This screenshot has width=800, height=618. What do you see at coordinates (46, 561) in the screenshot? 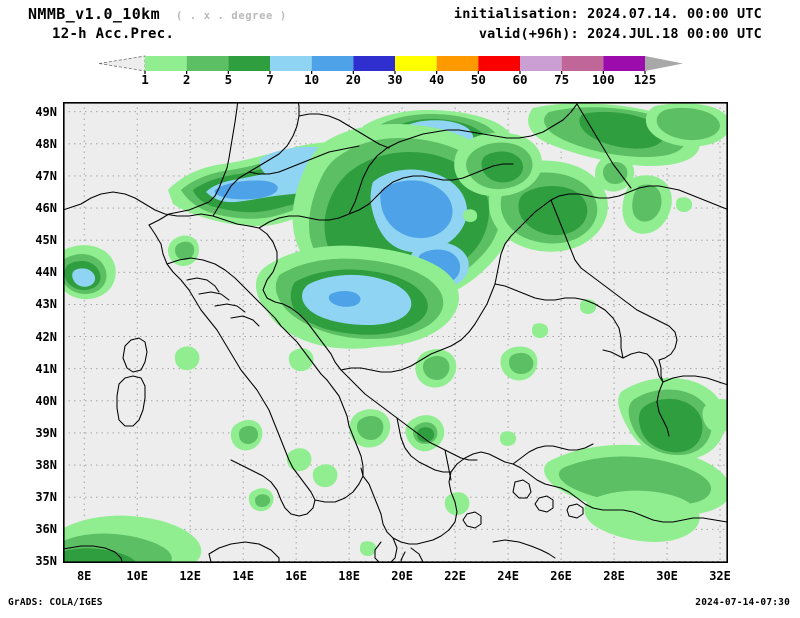
I see `y-axis-tick-label: 35N` at bounding box center [46, 561].